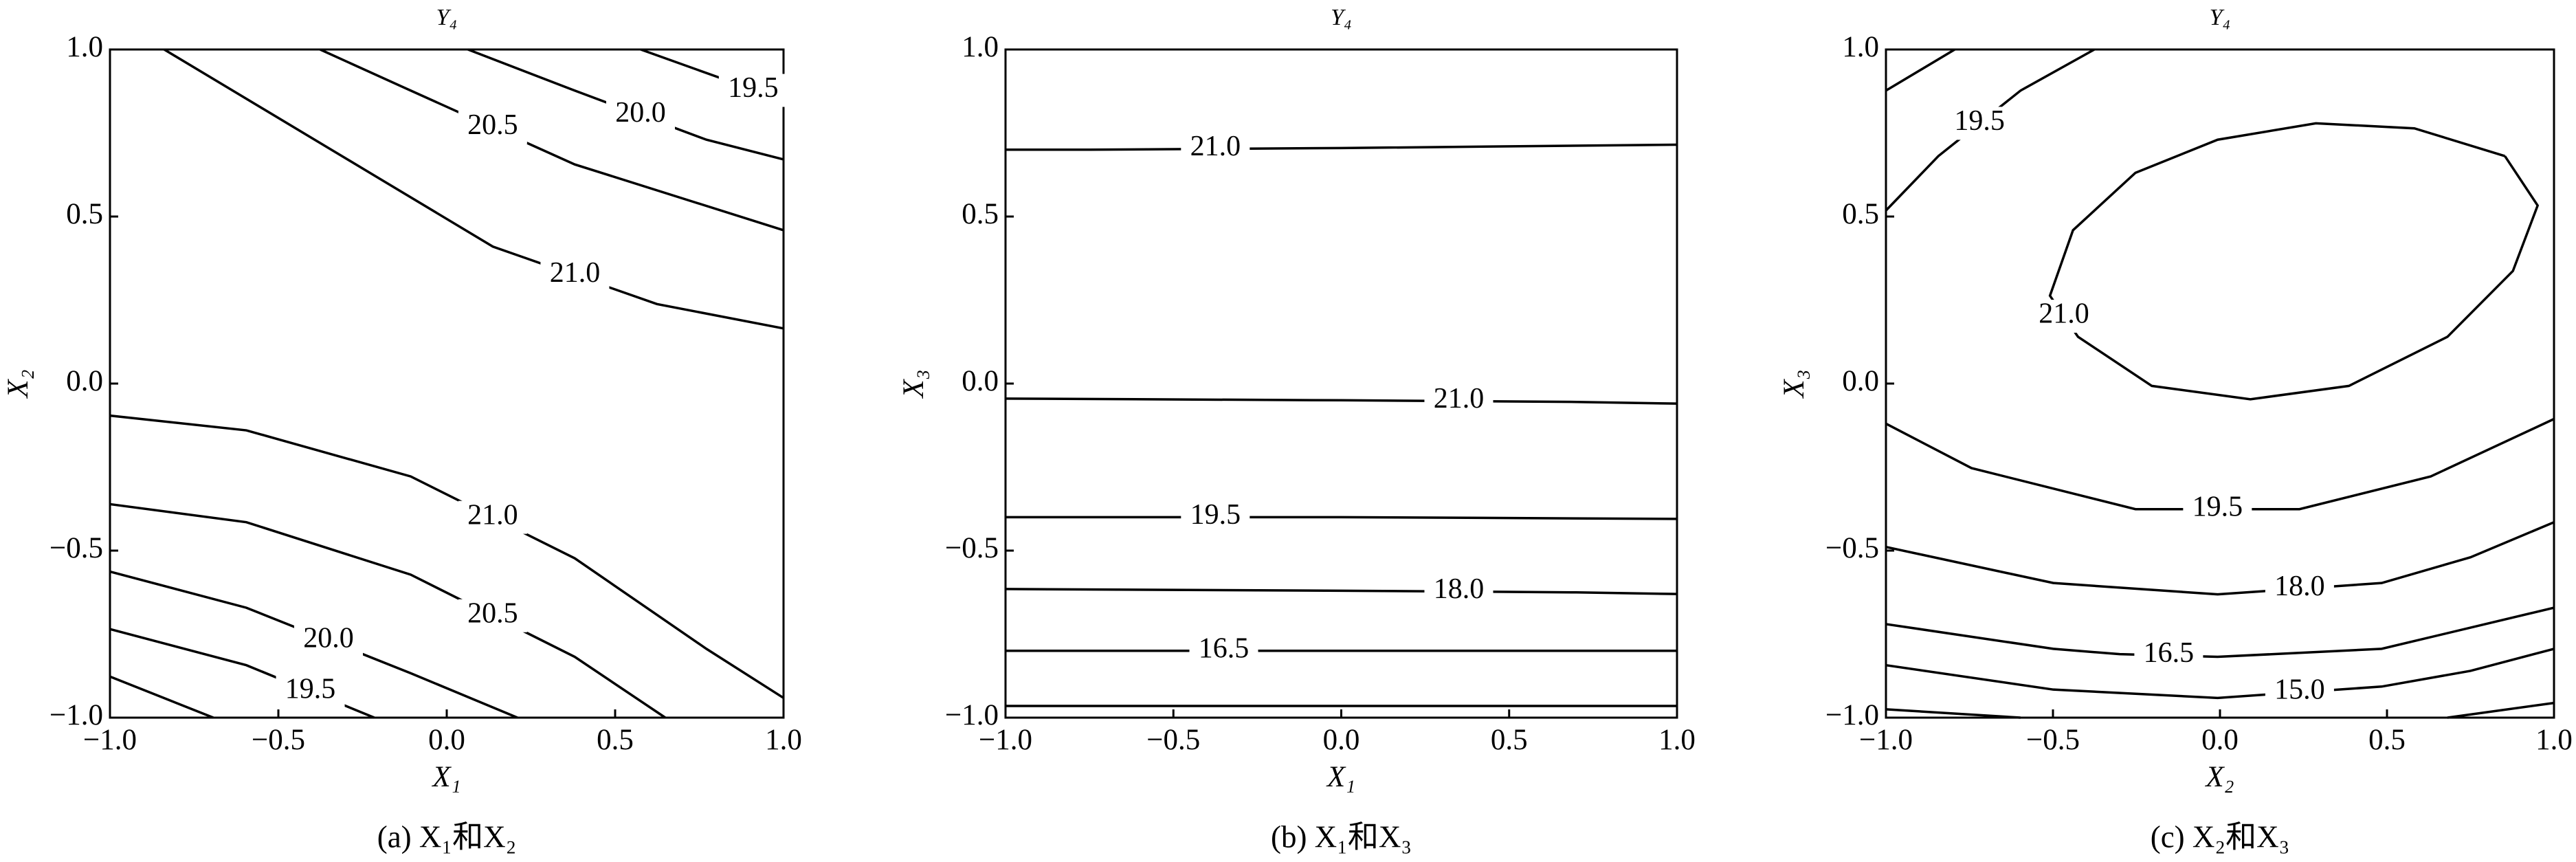 The height and width of the screenshot is (862, 2576). Describe the element at coordinates (1341, 836) in the screenshot. I see `caption: (b) X₁和X₃` at that location.